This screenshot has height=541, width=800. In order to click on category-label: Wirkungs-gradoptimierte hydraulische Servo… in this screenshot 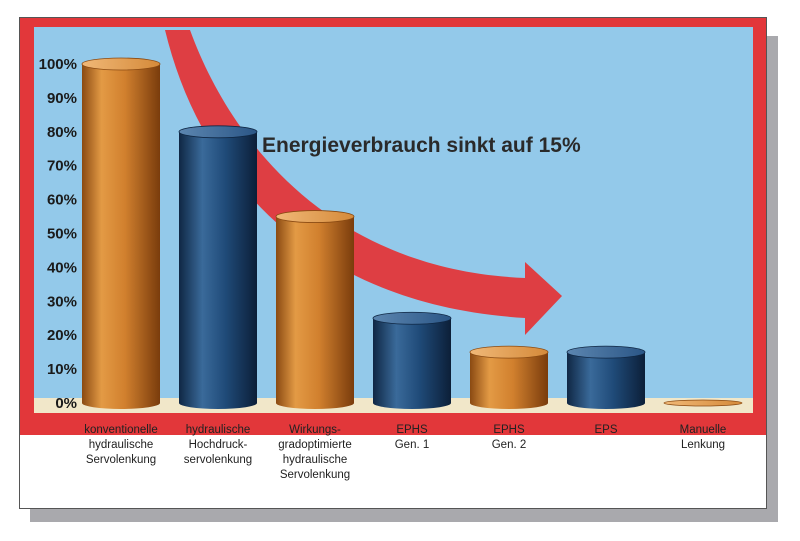, I will do `click(315, 453)`.